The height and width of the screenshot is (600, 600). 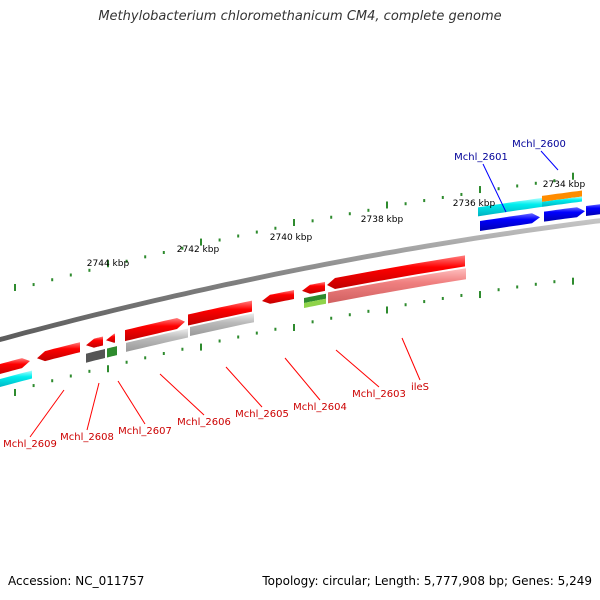 I want to click on cyan-feature-left, so click(x=16, y=378).